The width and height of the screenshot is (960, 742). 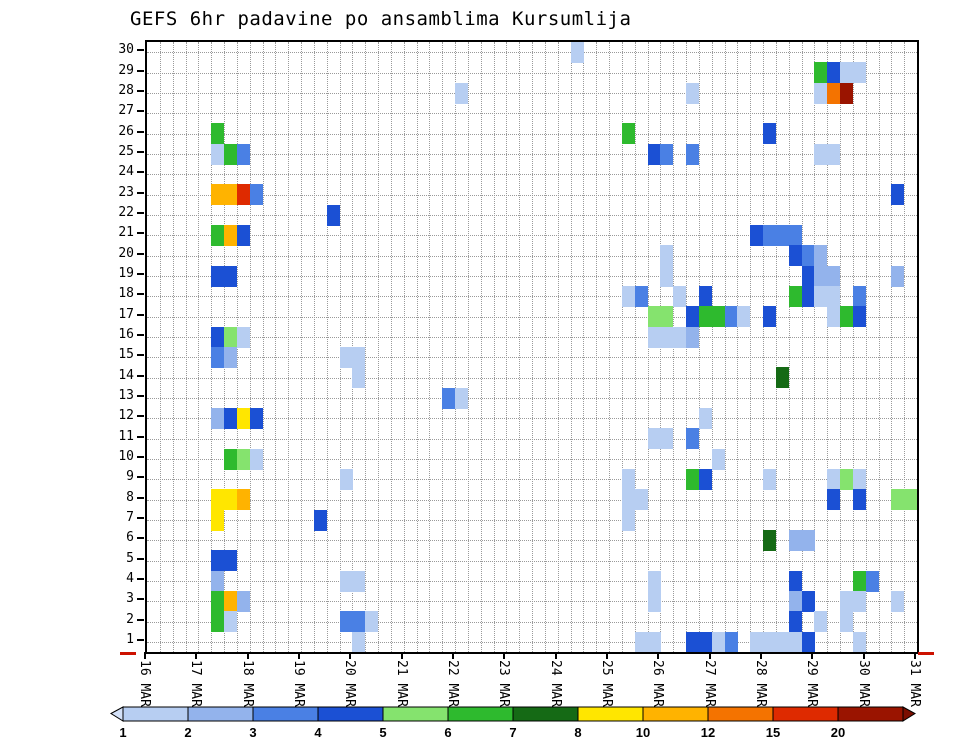 What do you see at coordinates (126, 456) in the screenshot?
I see `y-tick-label: 10` at bounding box center [126, 456].